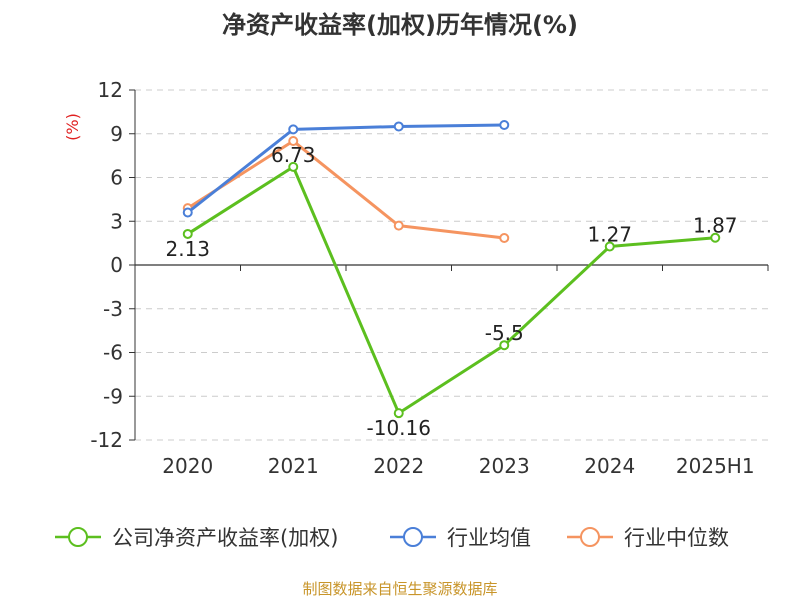 The image size is (800, 600). Describe the element at coordinates (489, 538) in the screenshot. I see `legend-label: 行业均值` at that location.